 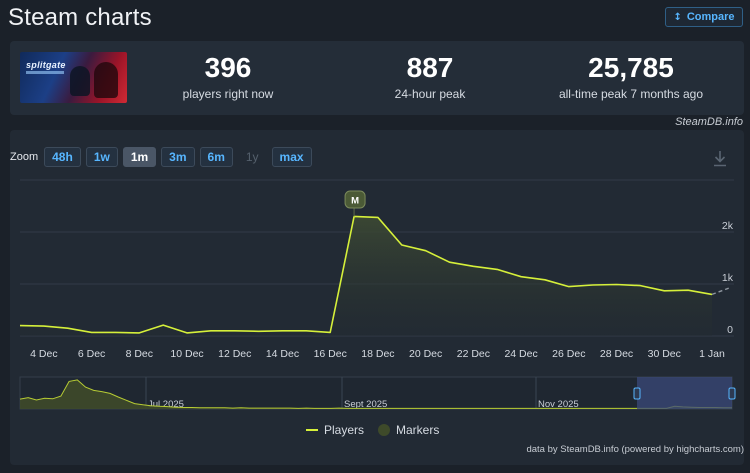 I want to click on x-tick-label: 8 Dec, so click(x=139, y=354).